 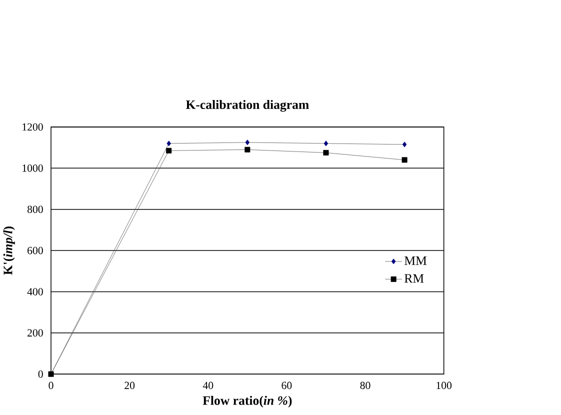 What do you see at coordinates (32, 168) in the screenshot?
I see `y-tick-label: 1000` at bounding box center [32, 168].